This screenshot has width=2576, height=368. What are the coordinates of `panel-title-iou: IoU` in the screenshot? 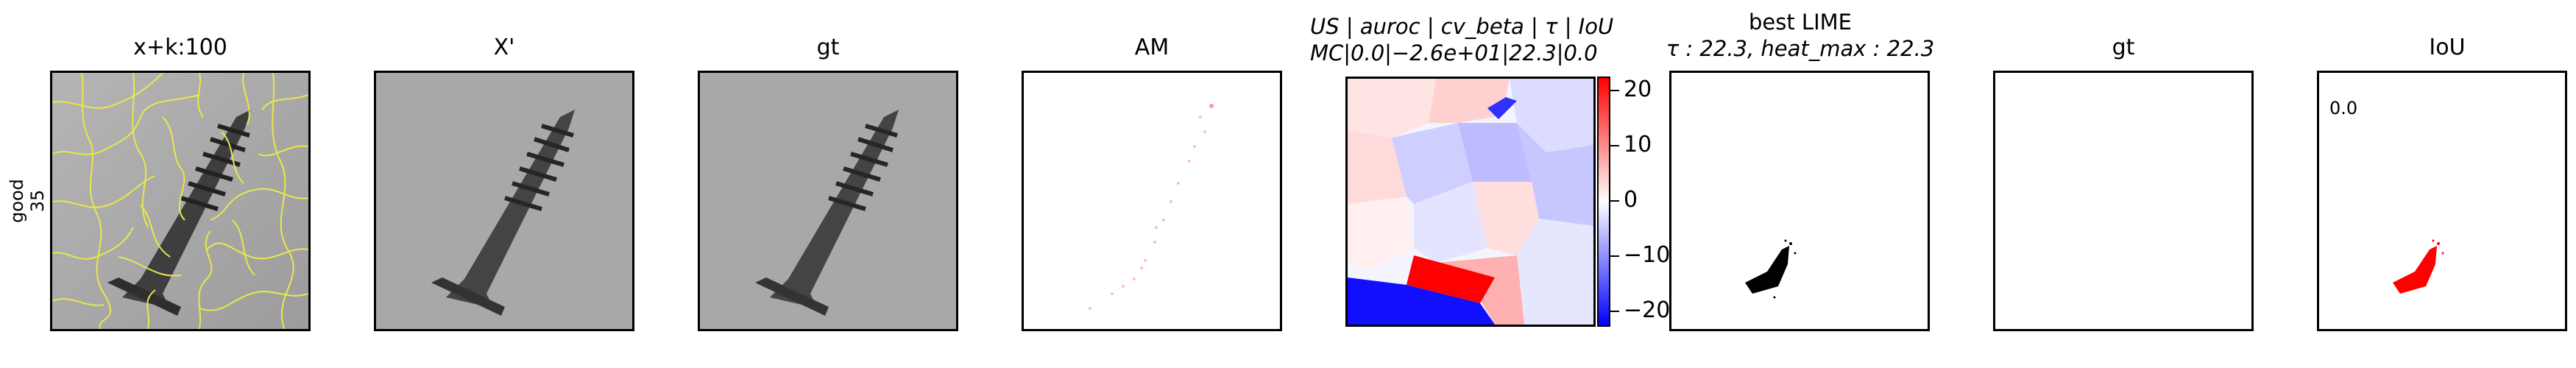 It's located at (2447, 47).